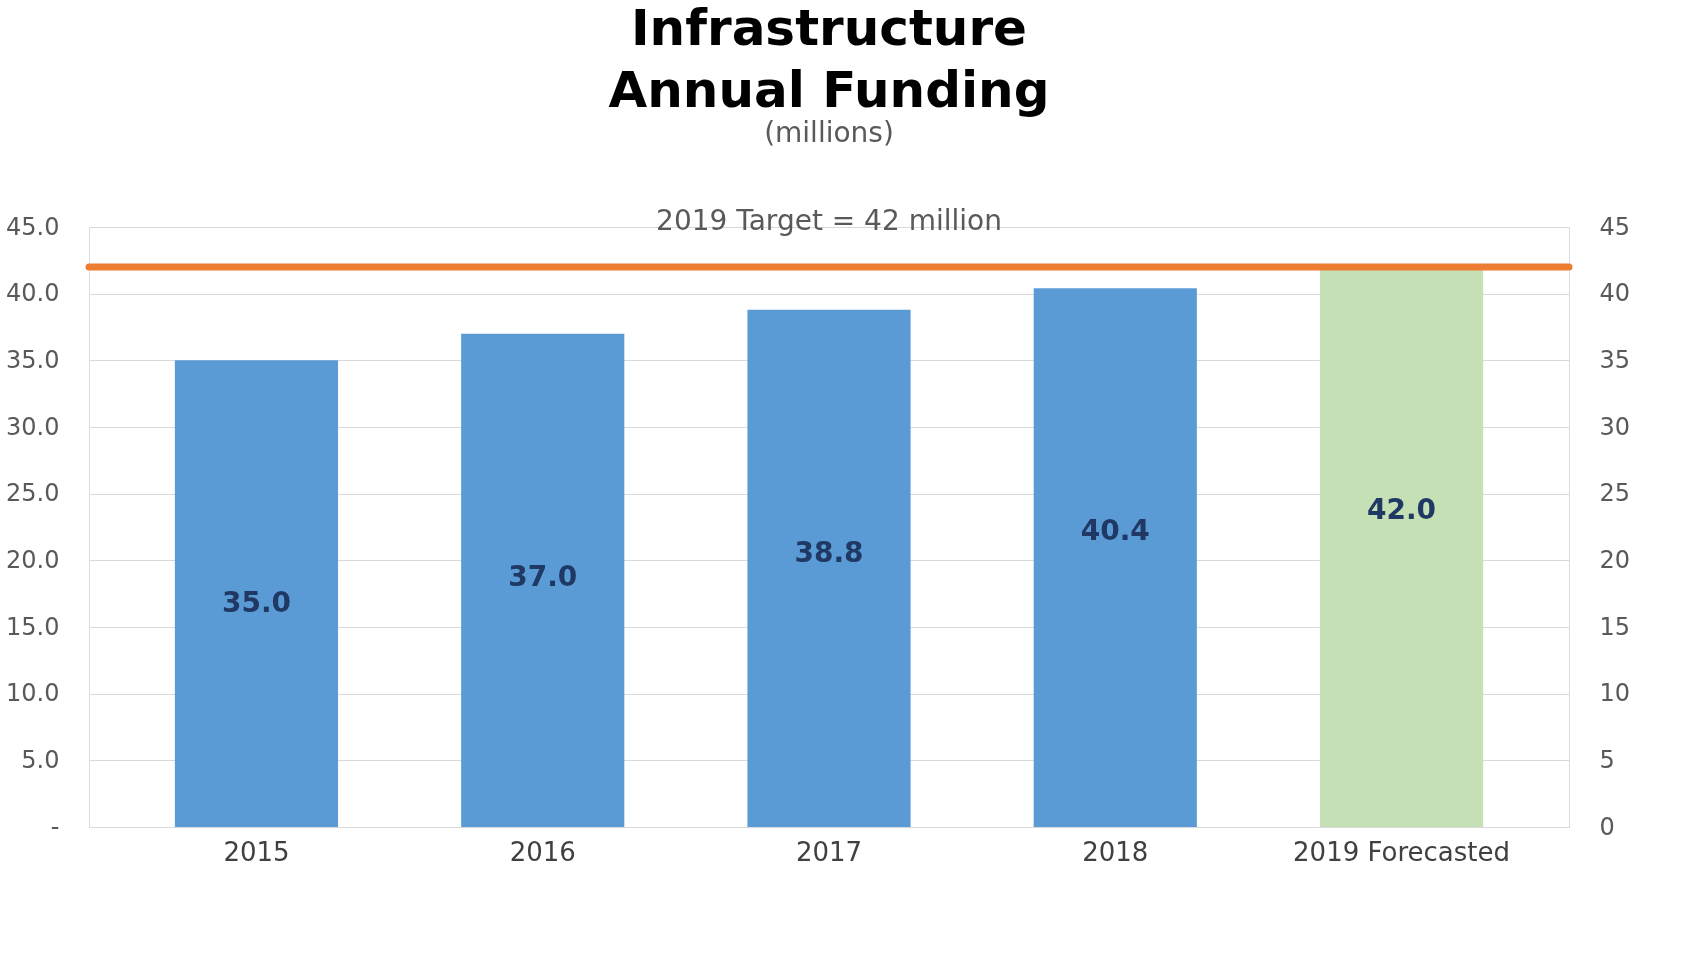  I want to click on chart-subtitle: (millions), so click(829, 132).